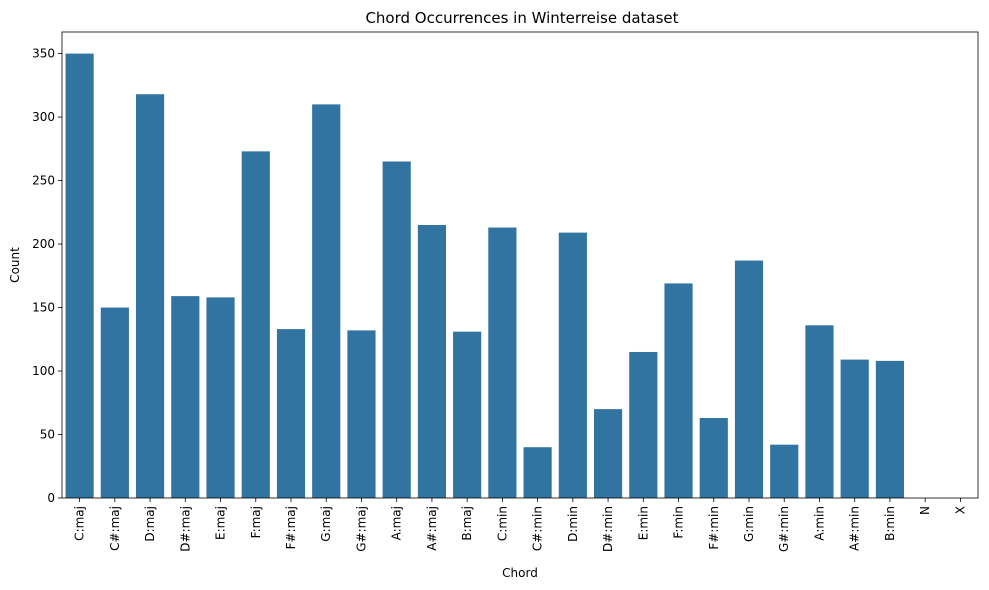 This screenshot has height=590, width=989. What do you see at coordinates (573, 524) in the screenshot?
I see `x-tick-label: D:min` at bounding box center [573, 524].